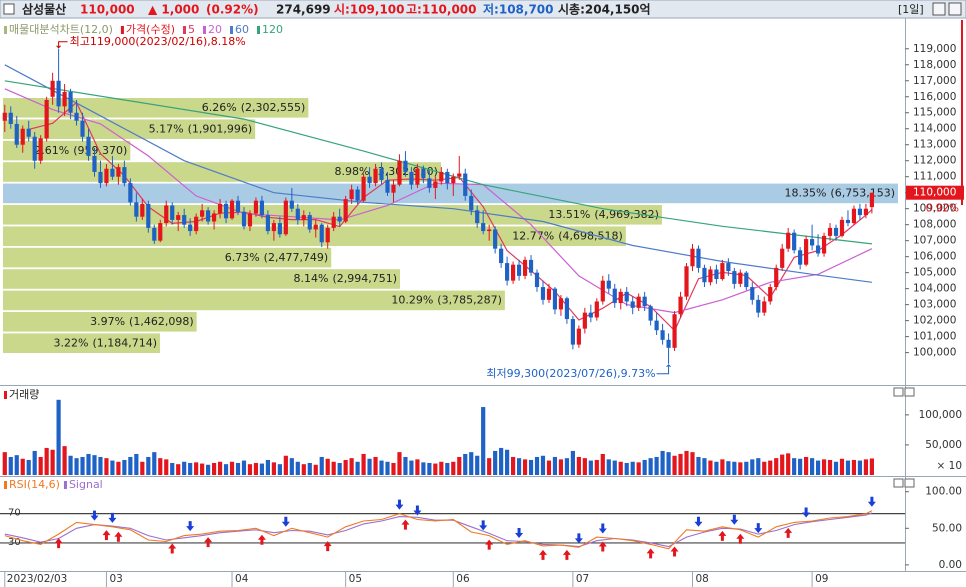  Describe the element at coordinates (355, 579) in the screenshot. I see `x-tick-label: 05` at that location.